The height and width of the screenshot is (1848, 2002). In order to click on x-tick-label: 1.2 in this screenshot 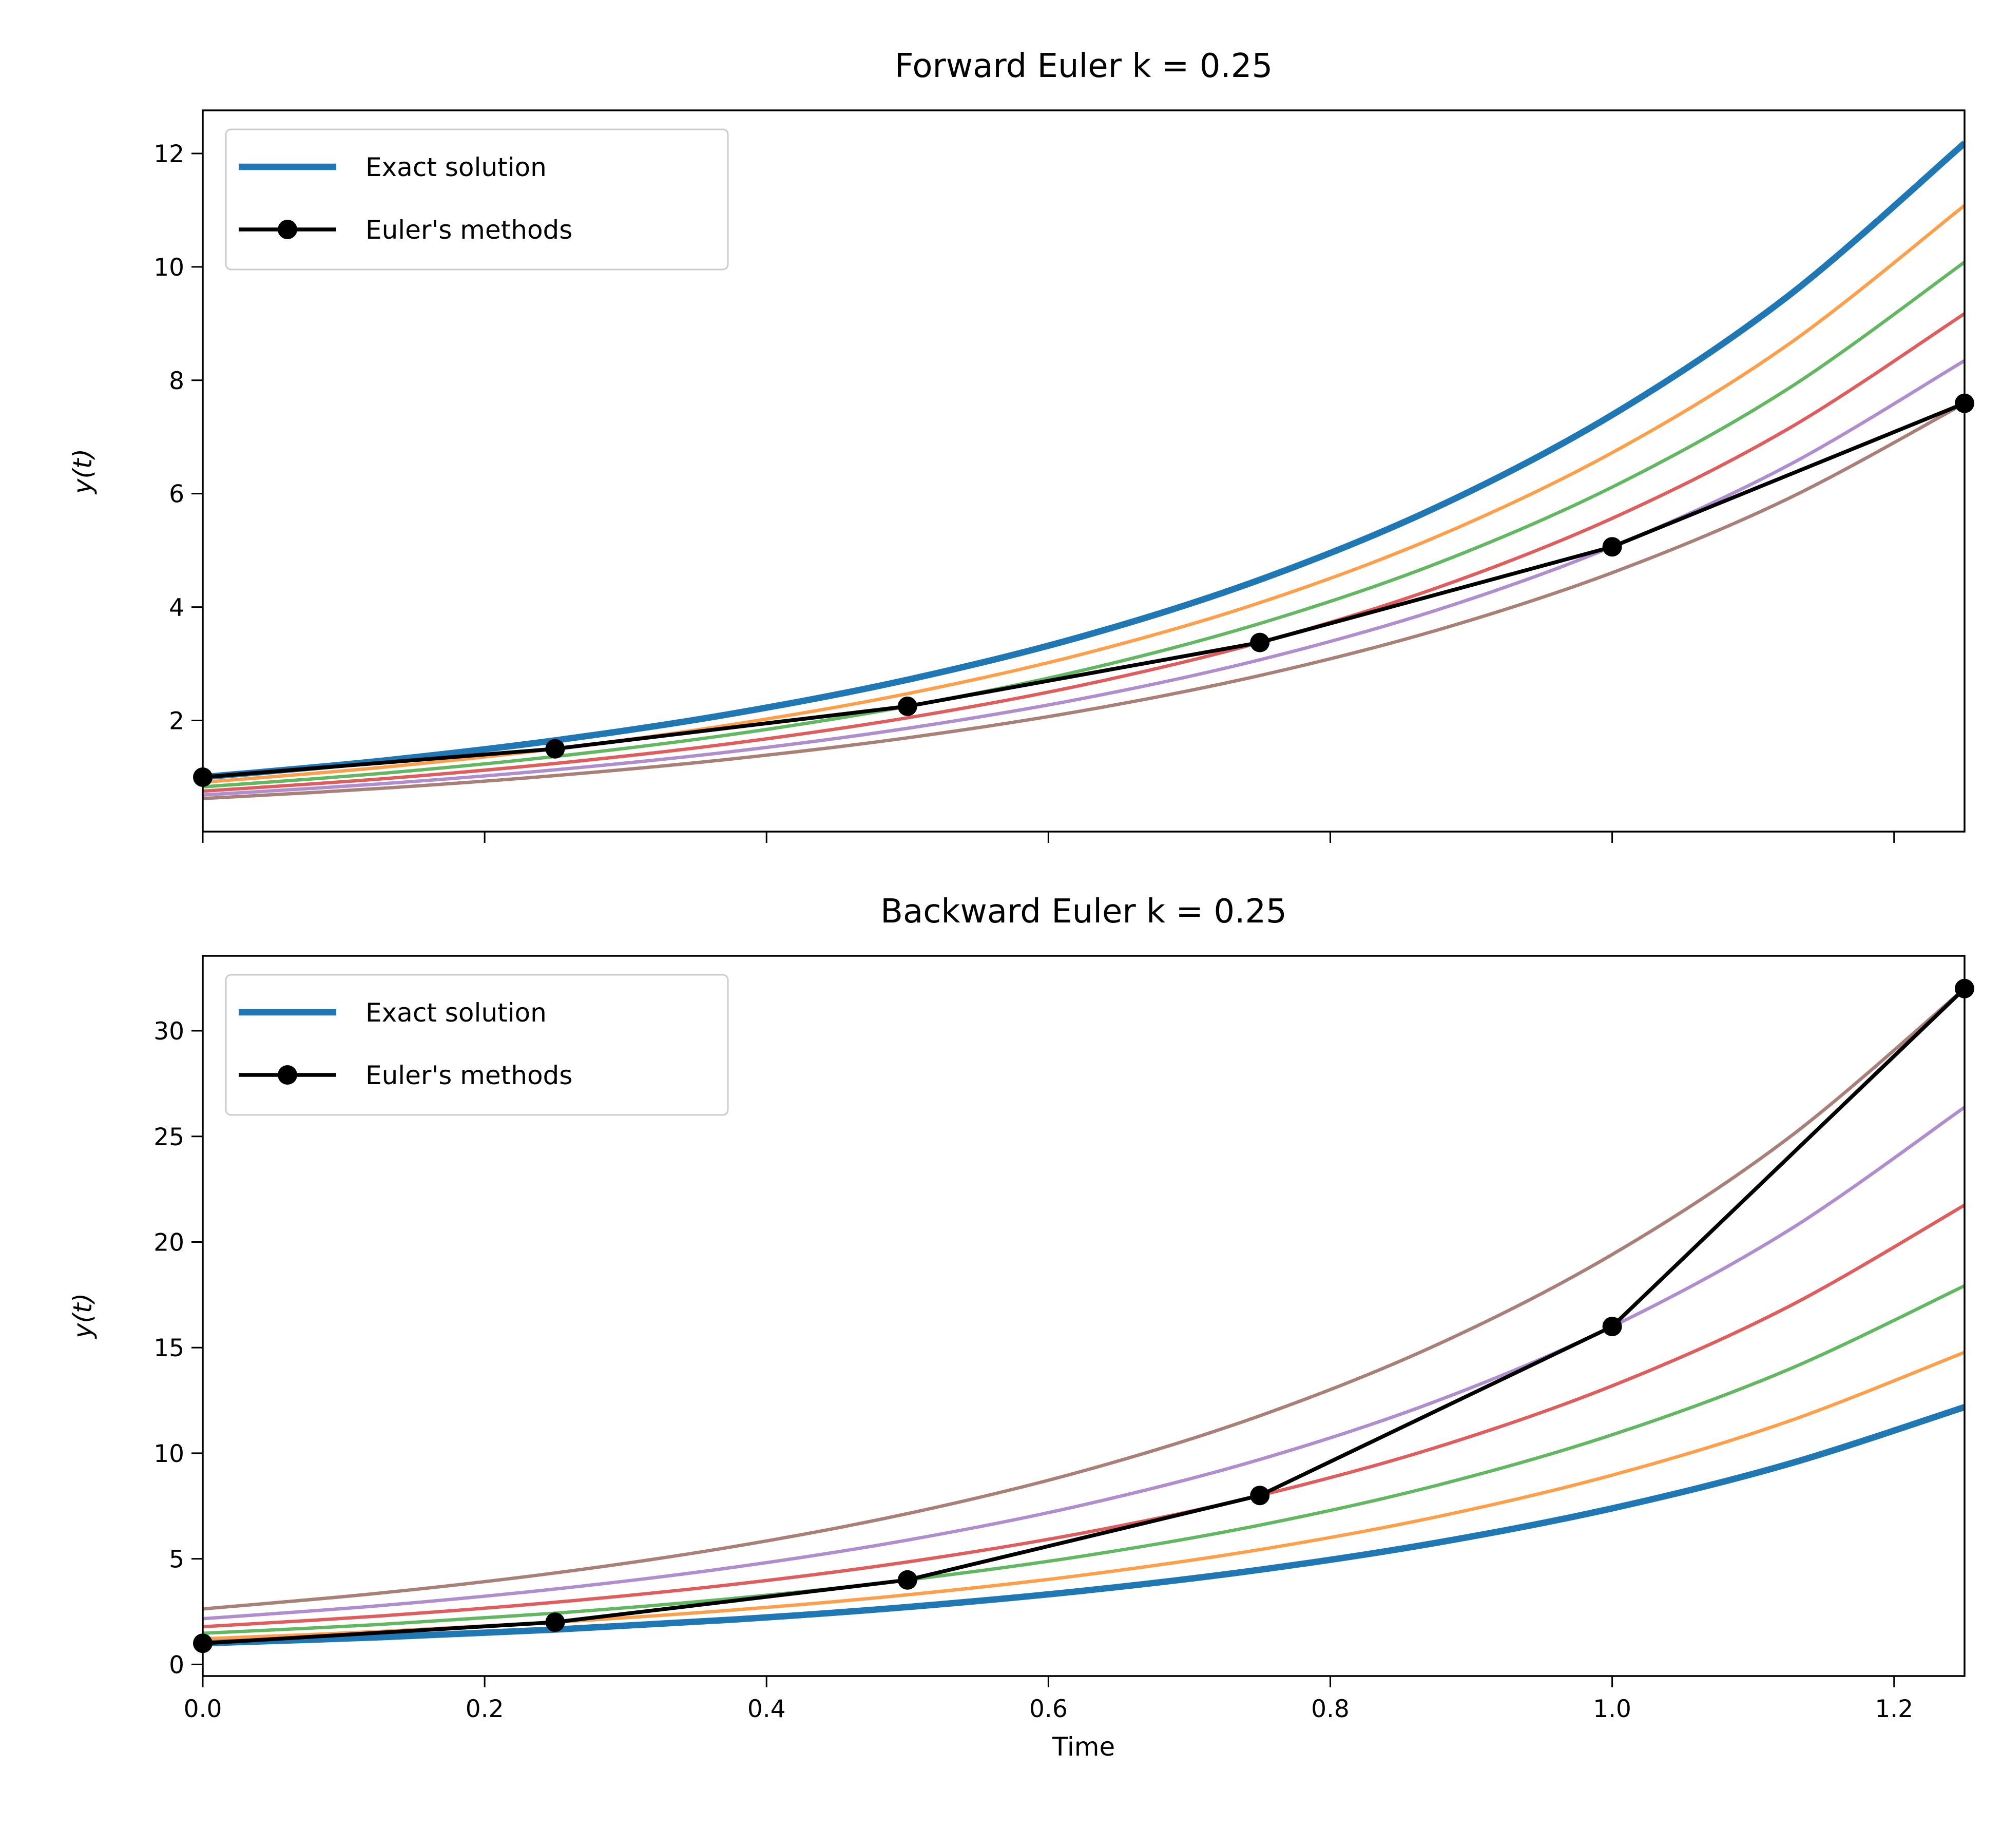, I will do `click(1894, 1709)`.